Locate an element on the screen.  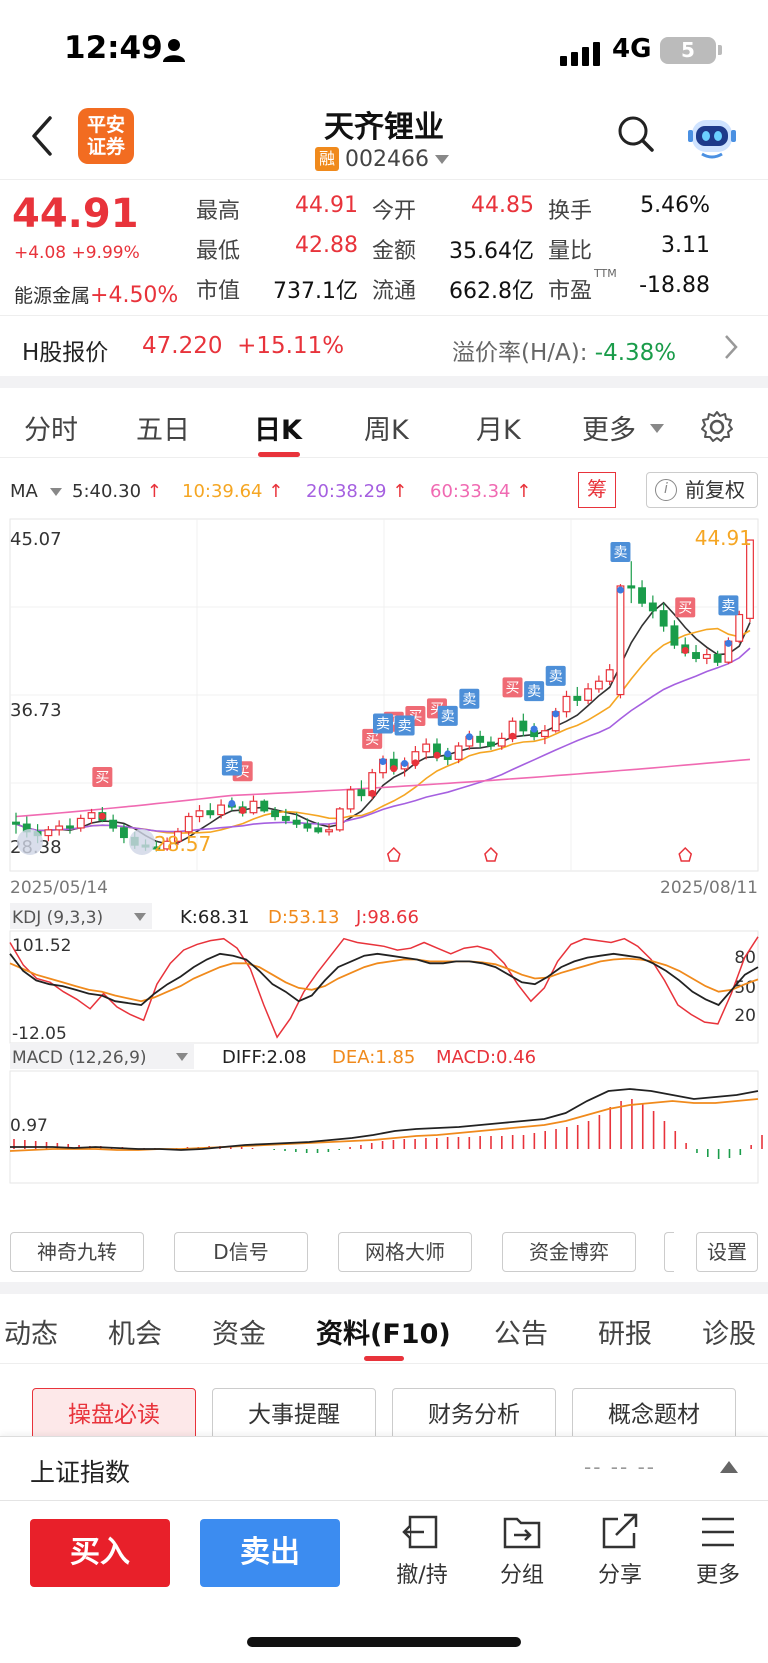
margin-badge: 融 is located at coordinates (327, 159).